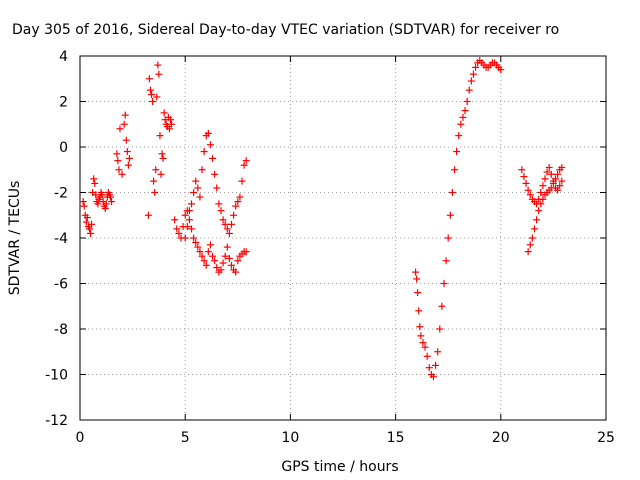 The image size is (640, 480). What do you see at coordinates (396, 438) in the screenshot?
I see `x-tick-label: 15` at bounding box center [396, 438].